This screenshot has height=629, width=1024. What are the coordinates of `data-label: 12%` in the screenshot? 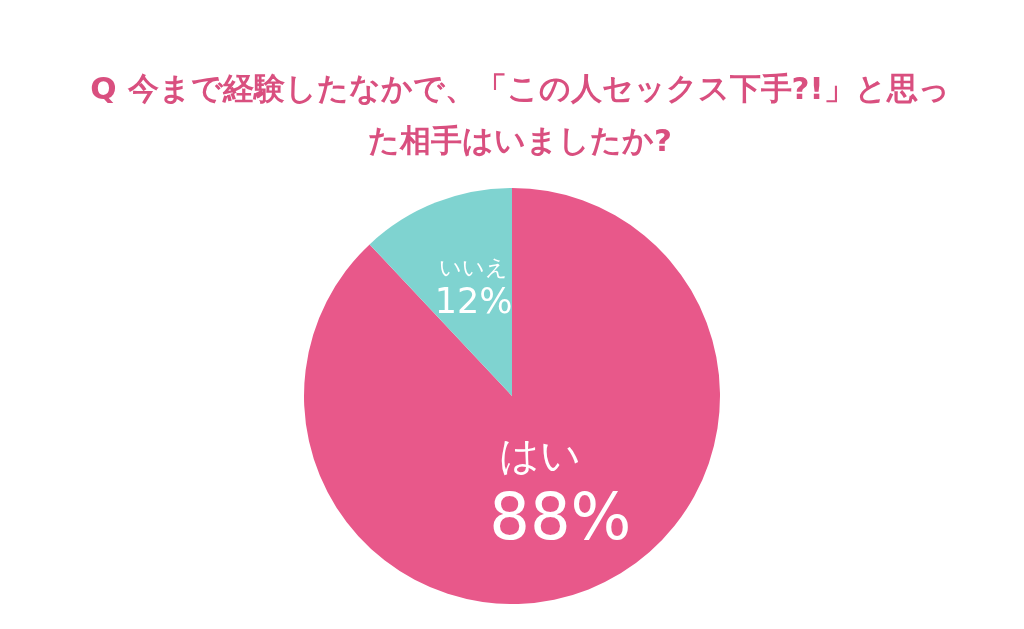 It's located at (473, 301).